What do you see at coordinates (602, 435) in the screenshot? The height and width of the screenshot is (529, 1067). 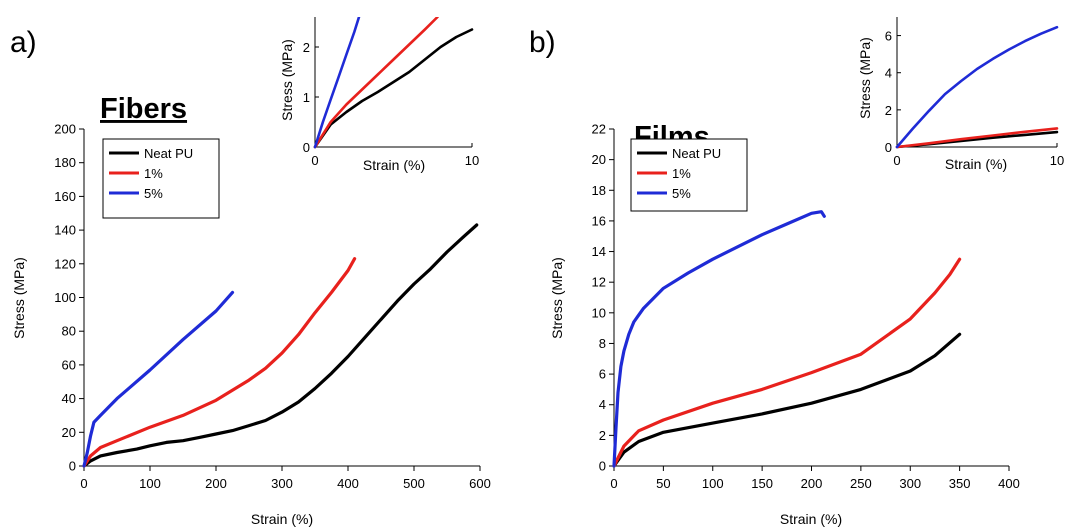 I see `y-tick-label: 2` at bounding box center [602, 435].